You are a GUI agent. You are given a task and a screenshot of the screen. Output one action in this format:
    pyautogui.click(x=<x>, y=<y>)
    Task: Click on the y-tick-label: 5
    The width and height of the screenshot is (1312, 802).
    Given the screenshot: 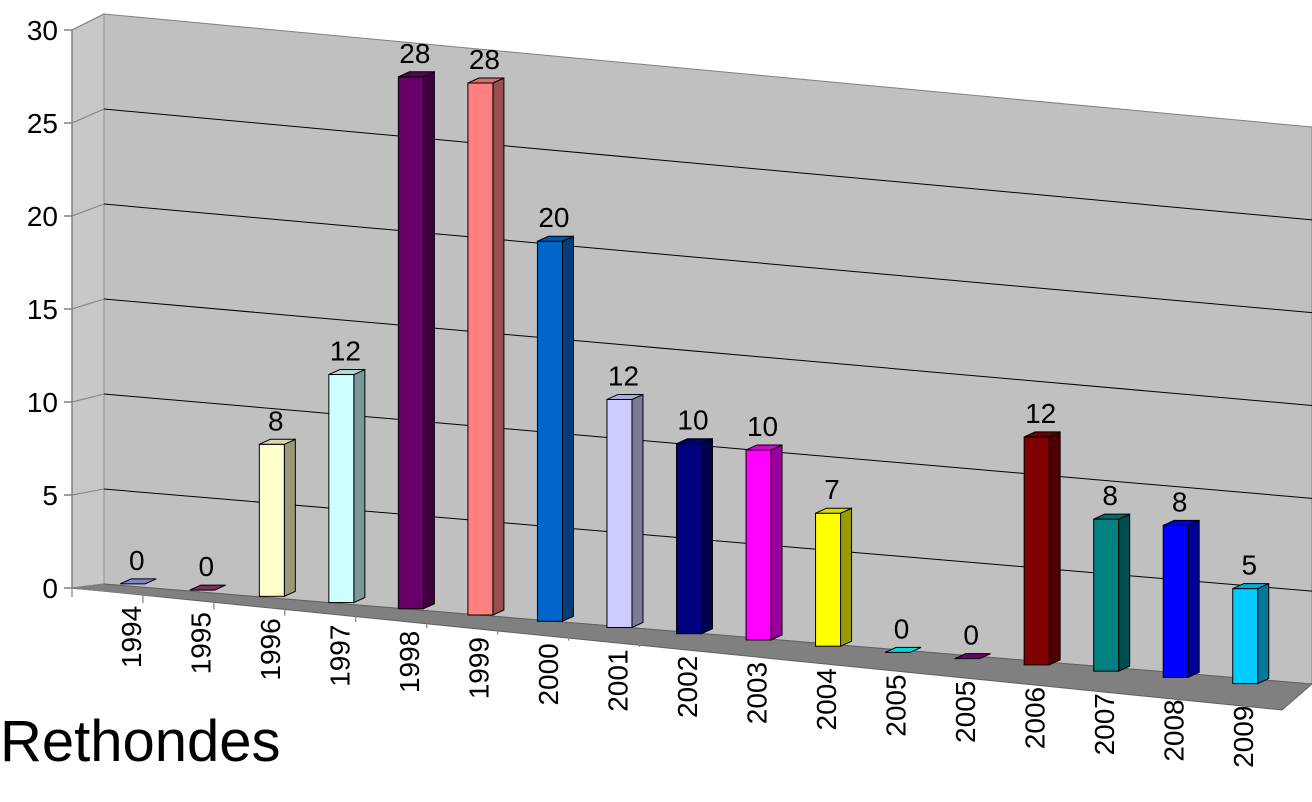 What is the action you would take?
    pyautogui.click(x=50, y=495)
    